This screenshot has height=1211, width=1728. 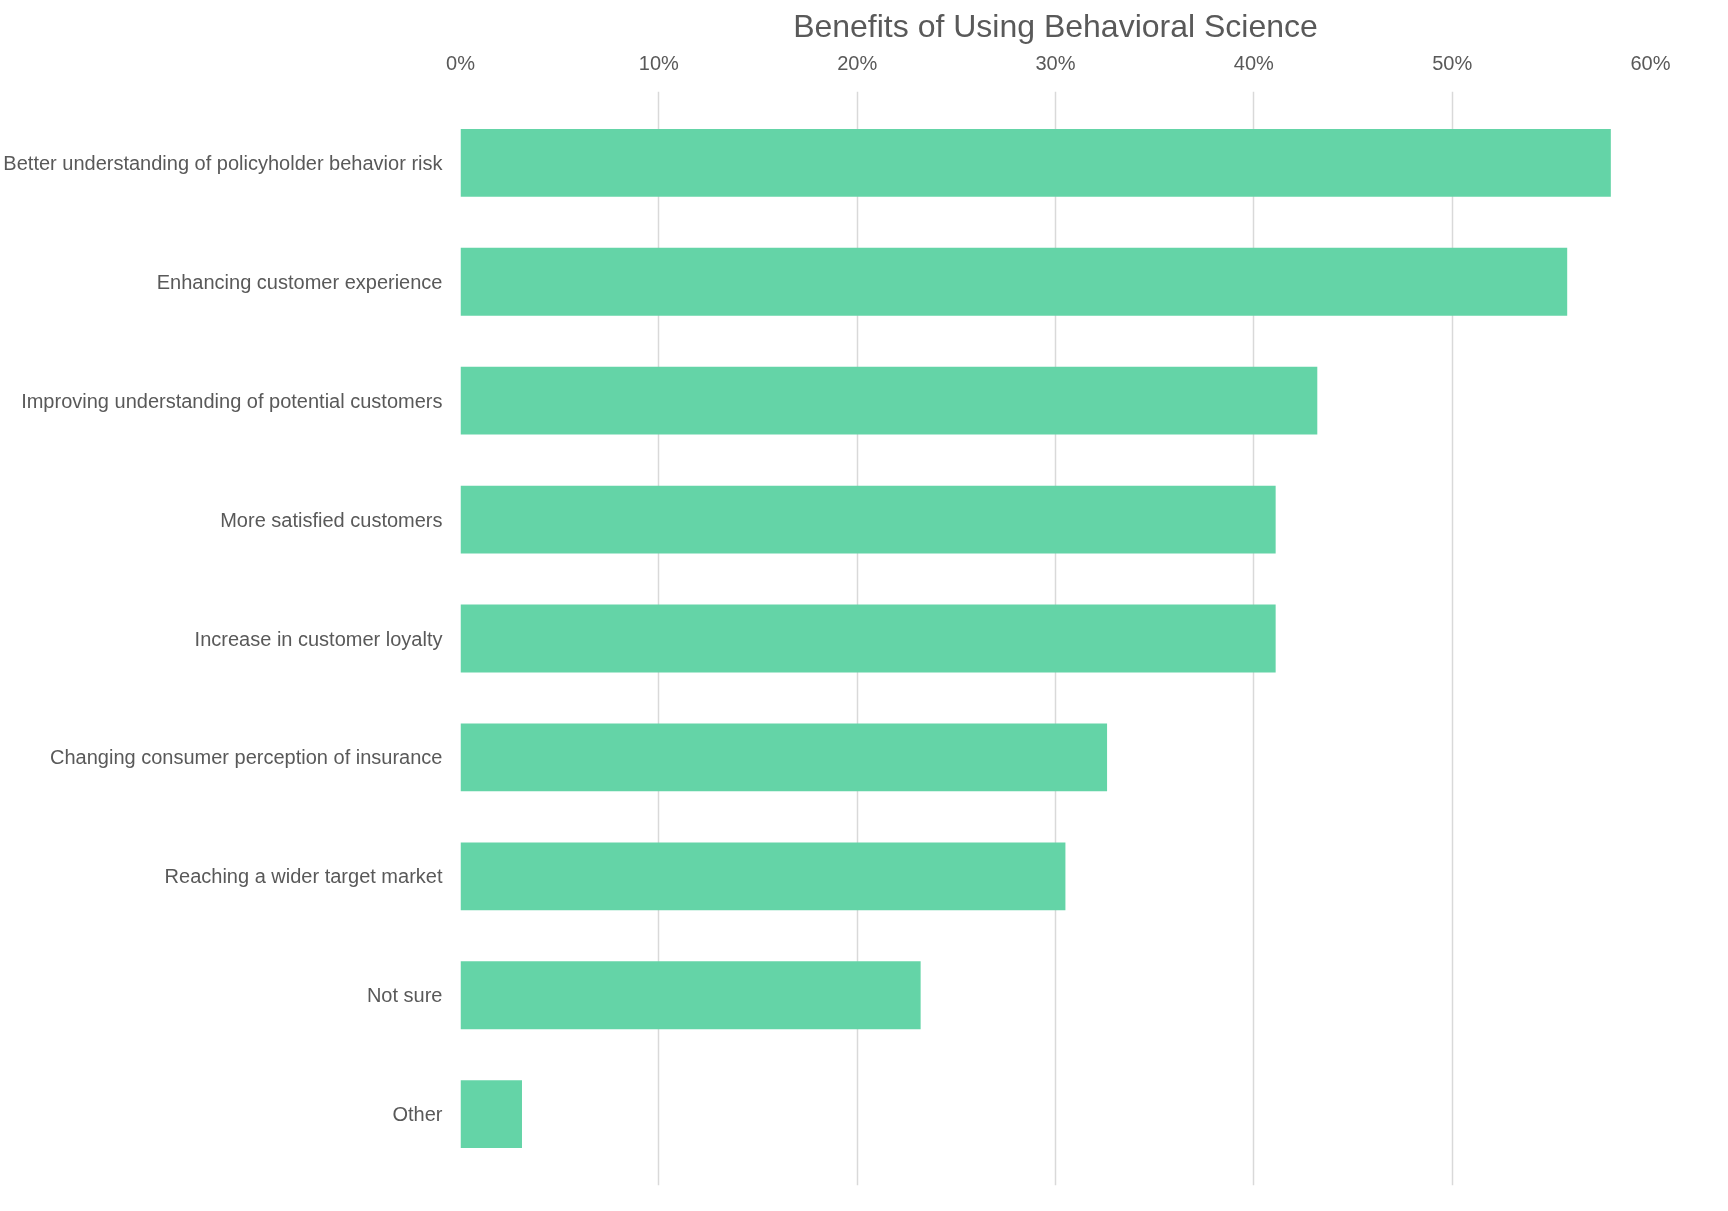 I want to click on y-tick-label: More satisfied customers, so click(x=331, y=519).